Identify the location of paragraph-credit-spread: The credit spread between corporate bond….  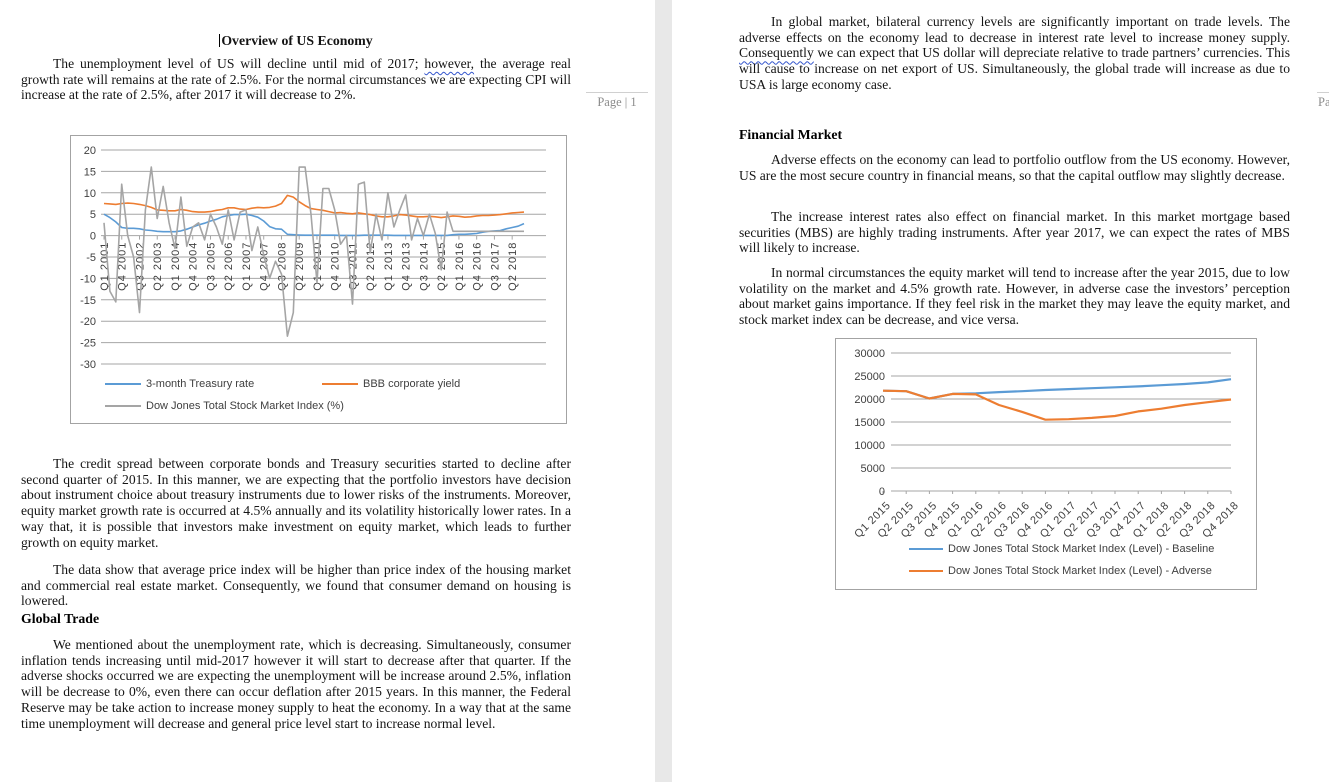
(296, 503).